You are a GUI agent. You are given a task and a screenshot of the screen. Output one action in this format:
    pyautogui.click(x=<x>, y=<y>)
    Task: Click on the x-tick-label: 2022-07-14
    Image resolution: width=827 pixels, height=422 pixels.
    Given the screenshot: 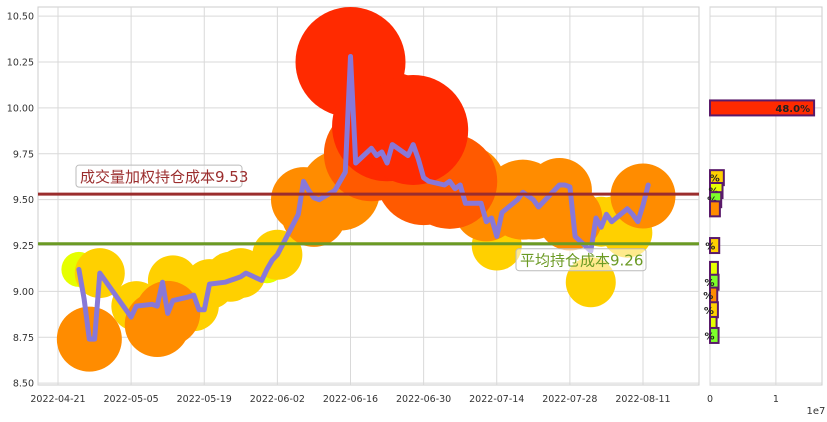 What is the action you would take?
    pyautogui.click(x=496, y=399)
    